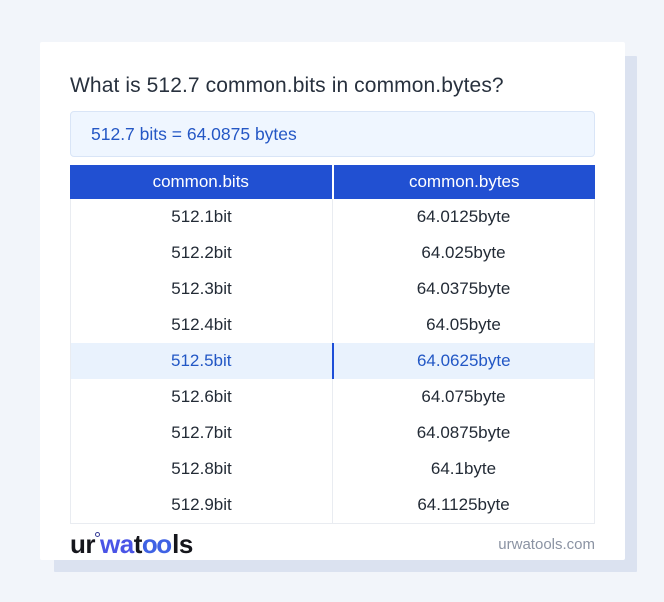  I want to click on table-header-row: common.bits common.bytes, so click(332, 182).